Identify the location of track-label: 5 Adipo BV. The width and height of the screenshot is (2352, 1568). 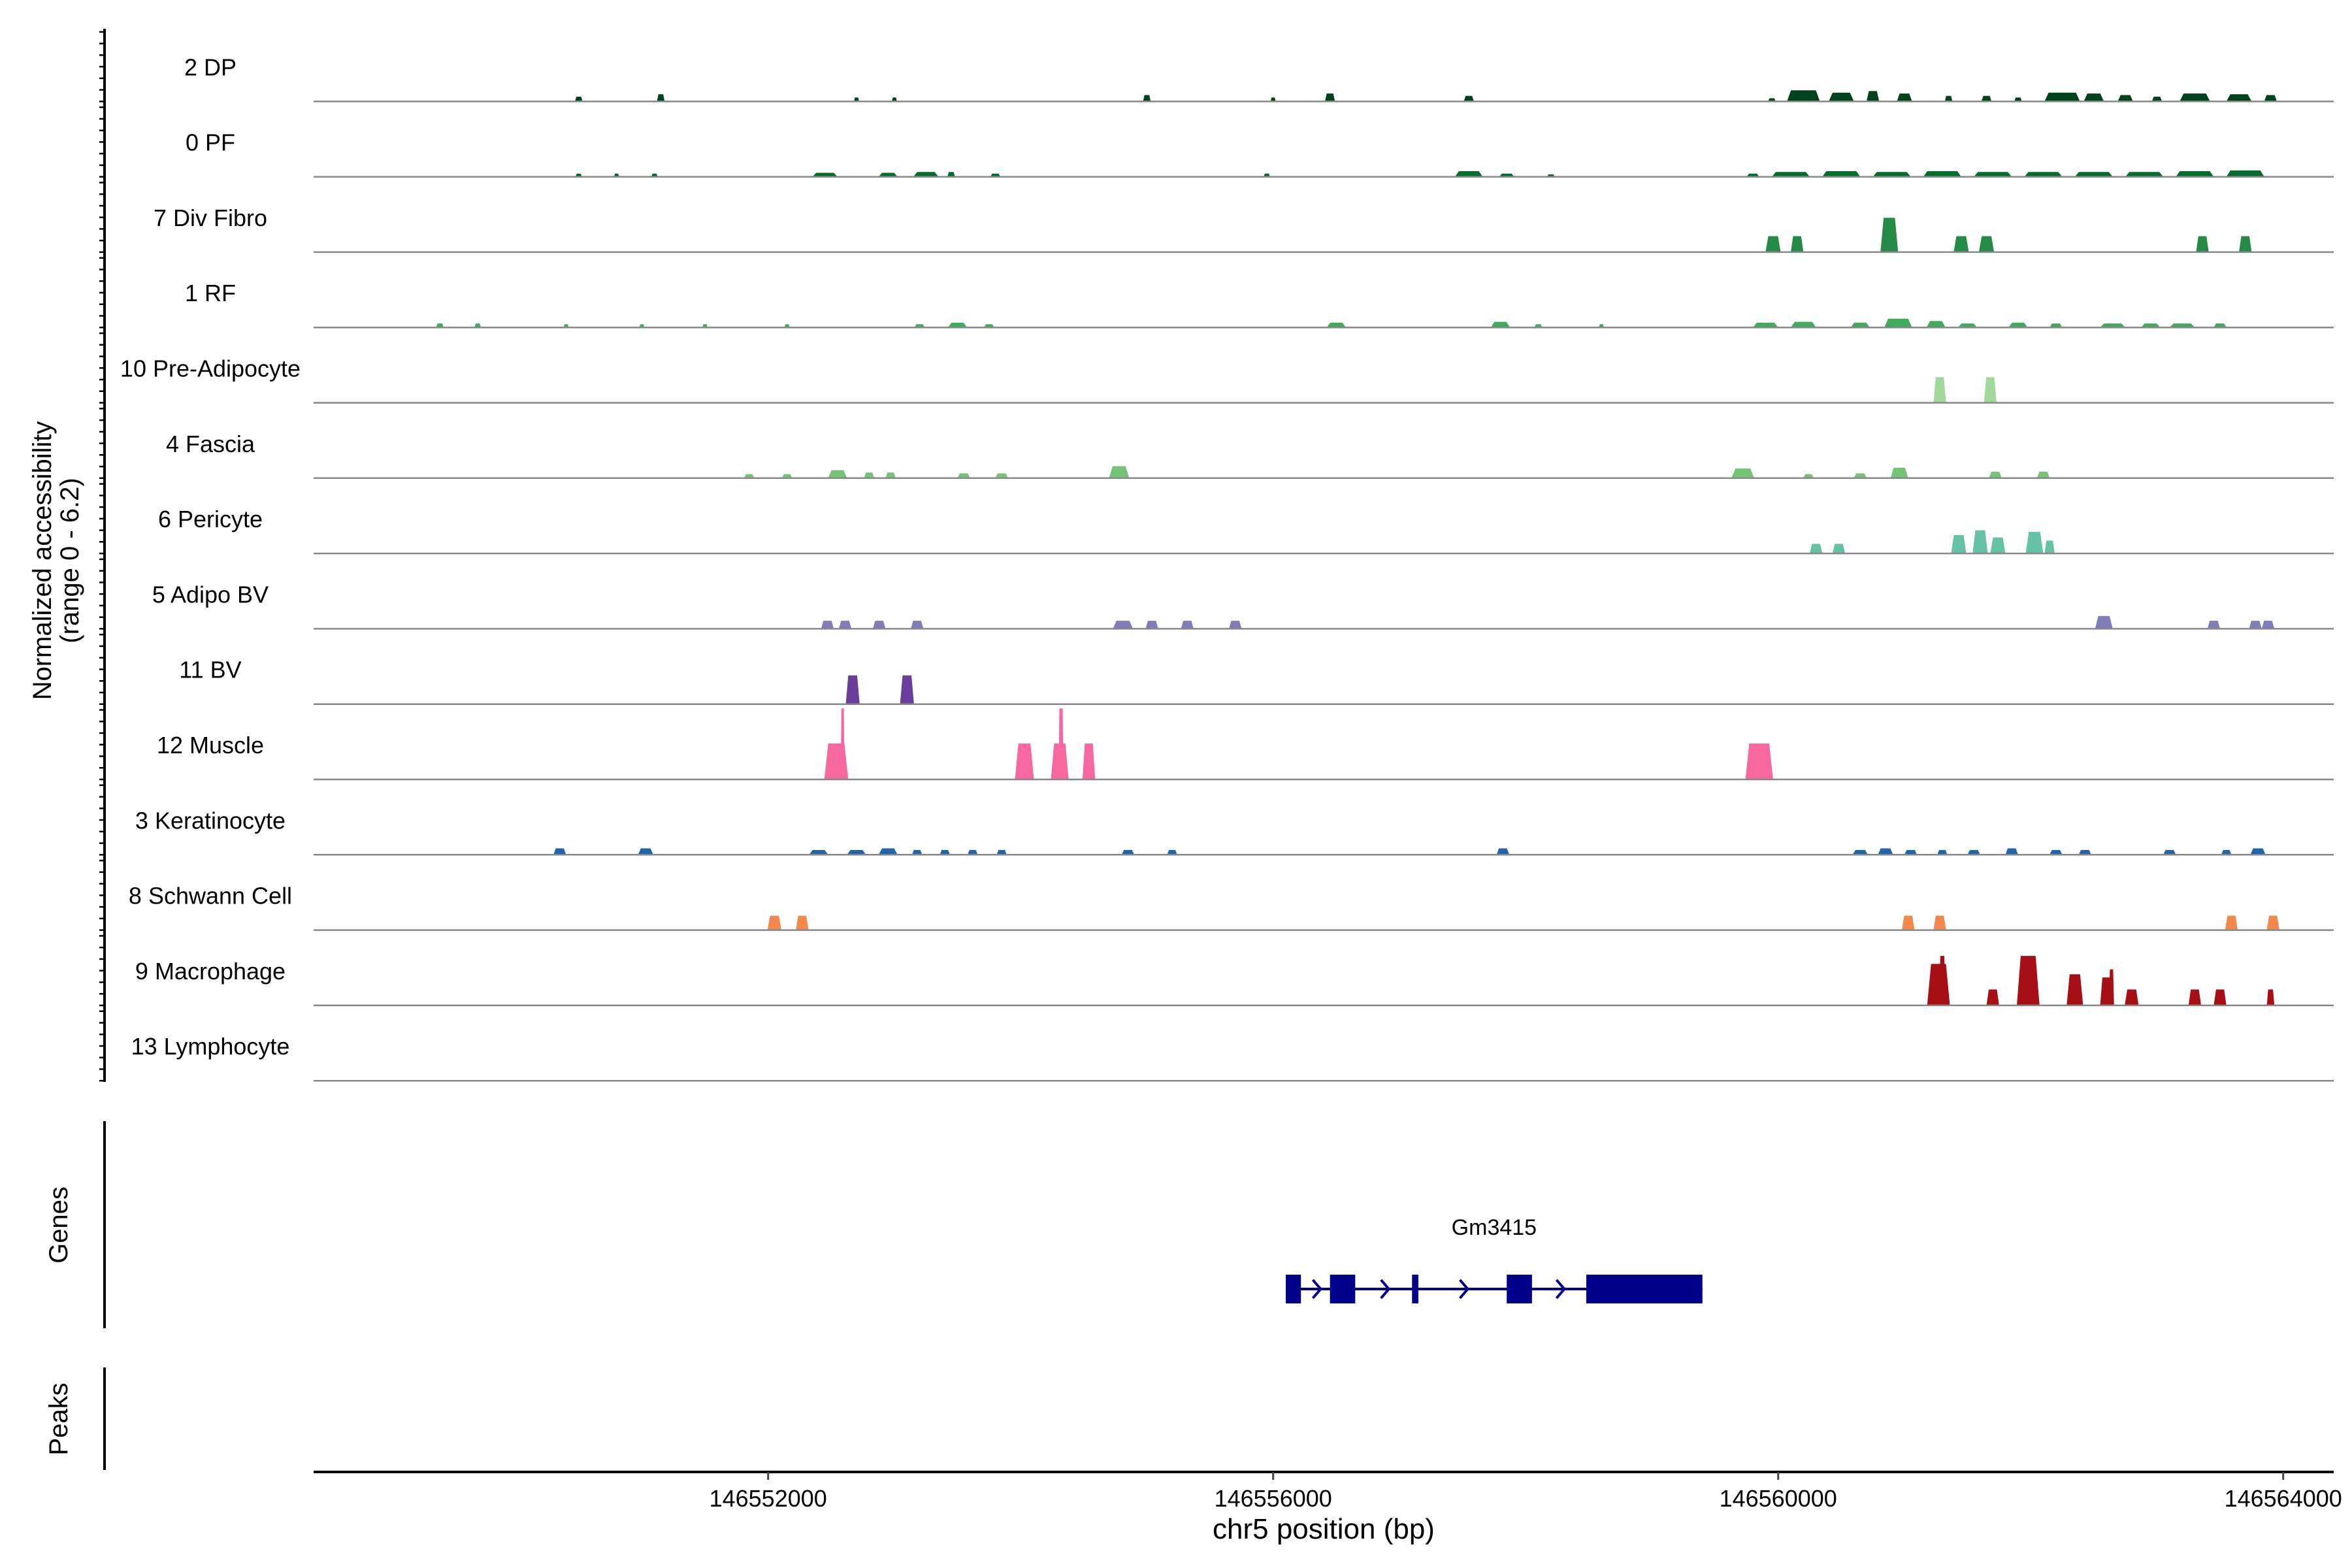
(210, 594).